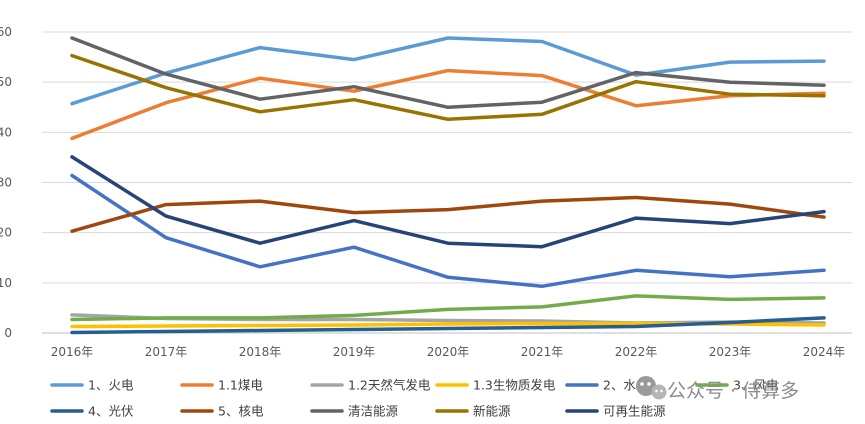  What do you see at coordinates (260, 352) in the screenshot?
I see `x-tick-label: 2018年` at bounding box center [260, 352].